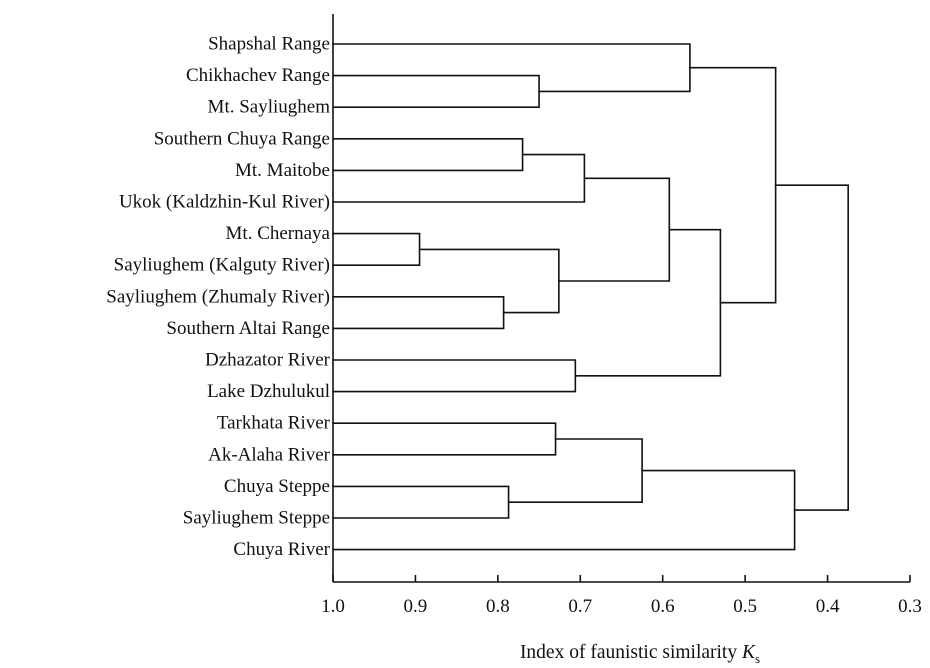 Image resolution: width=930 pixels, height=668 pixels. Describe the element at coordinates (268, 391) in the screenshot. I see `leaf-label: Lake Dzhulukul` at that location.